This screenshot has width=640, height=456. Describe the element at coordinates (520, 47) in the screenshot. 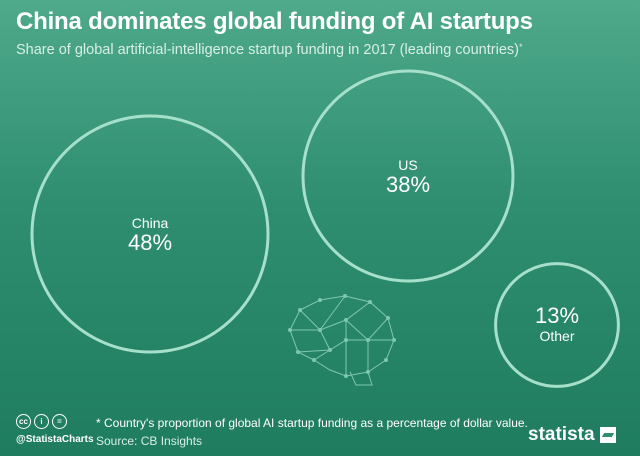

I see `subtitle-footnote-mark: *` at that location.